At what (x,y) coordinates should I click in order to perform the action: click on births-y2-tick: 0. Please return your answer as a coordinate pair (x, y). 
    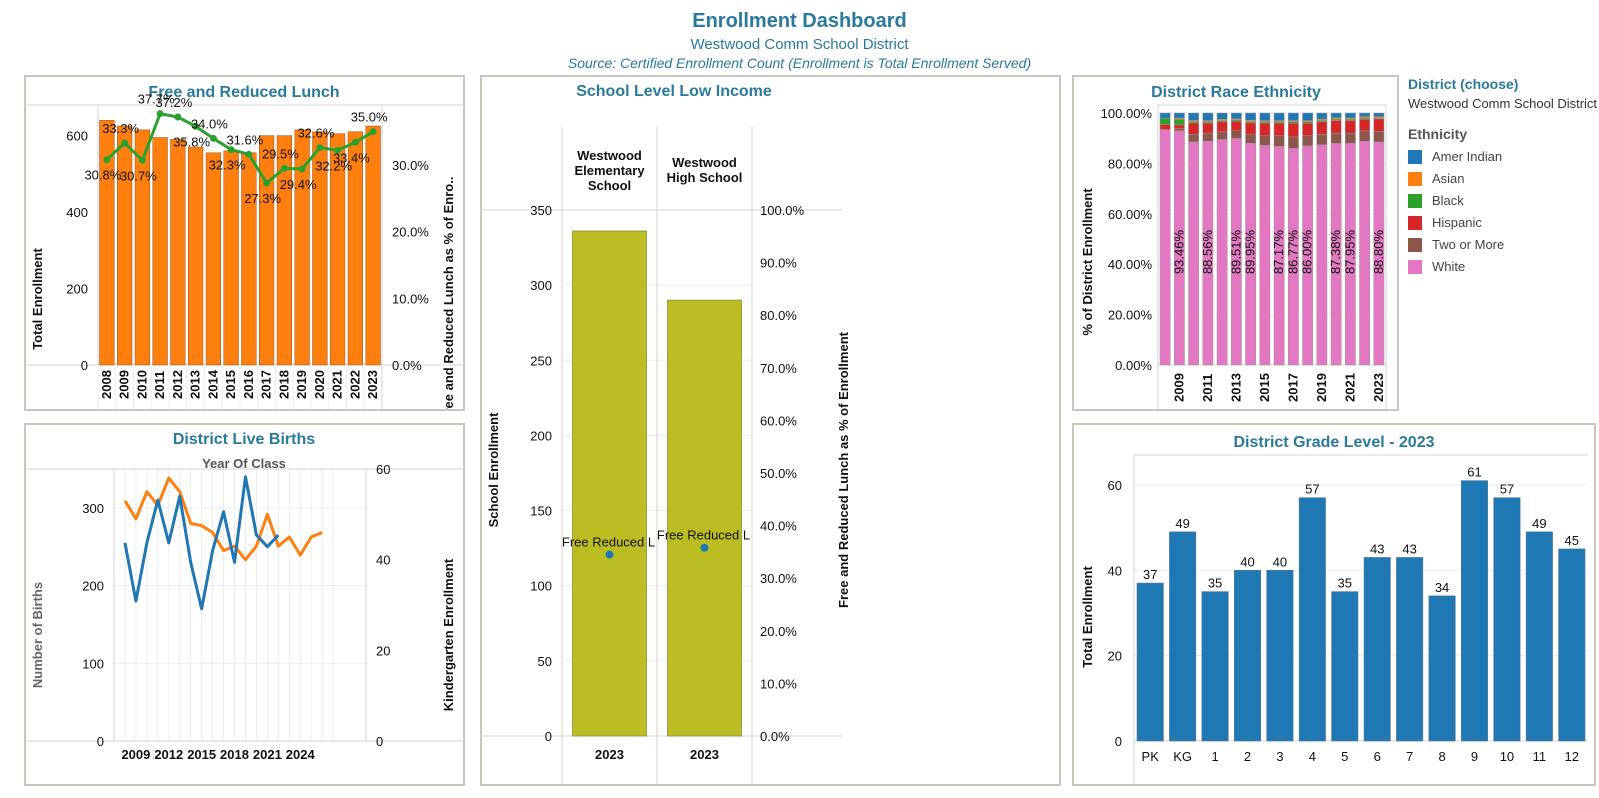
    Looking at the image, I should click on (379, 741).